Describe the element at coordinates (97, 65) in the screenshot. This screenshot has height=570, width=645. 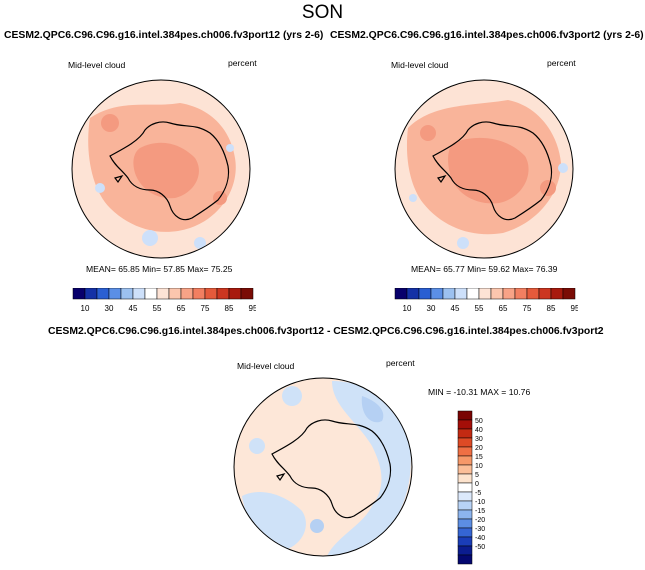
I see `panel-1-variable-label: Mid-level cloud` at that location.